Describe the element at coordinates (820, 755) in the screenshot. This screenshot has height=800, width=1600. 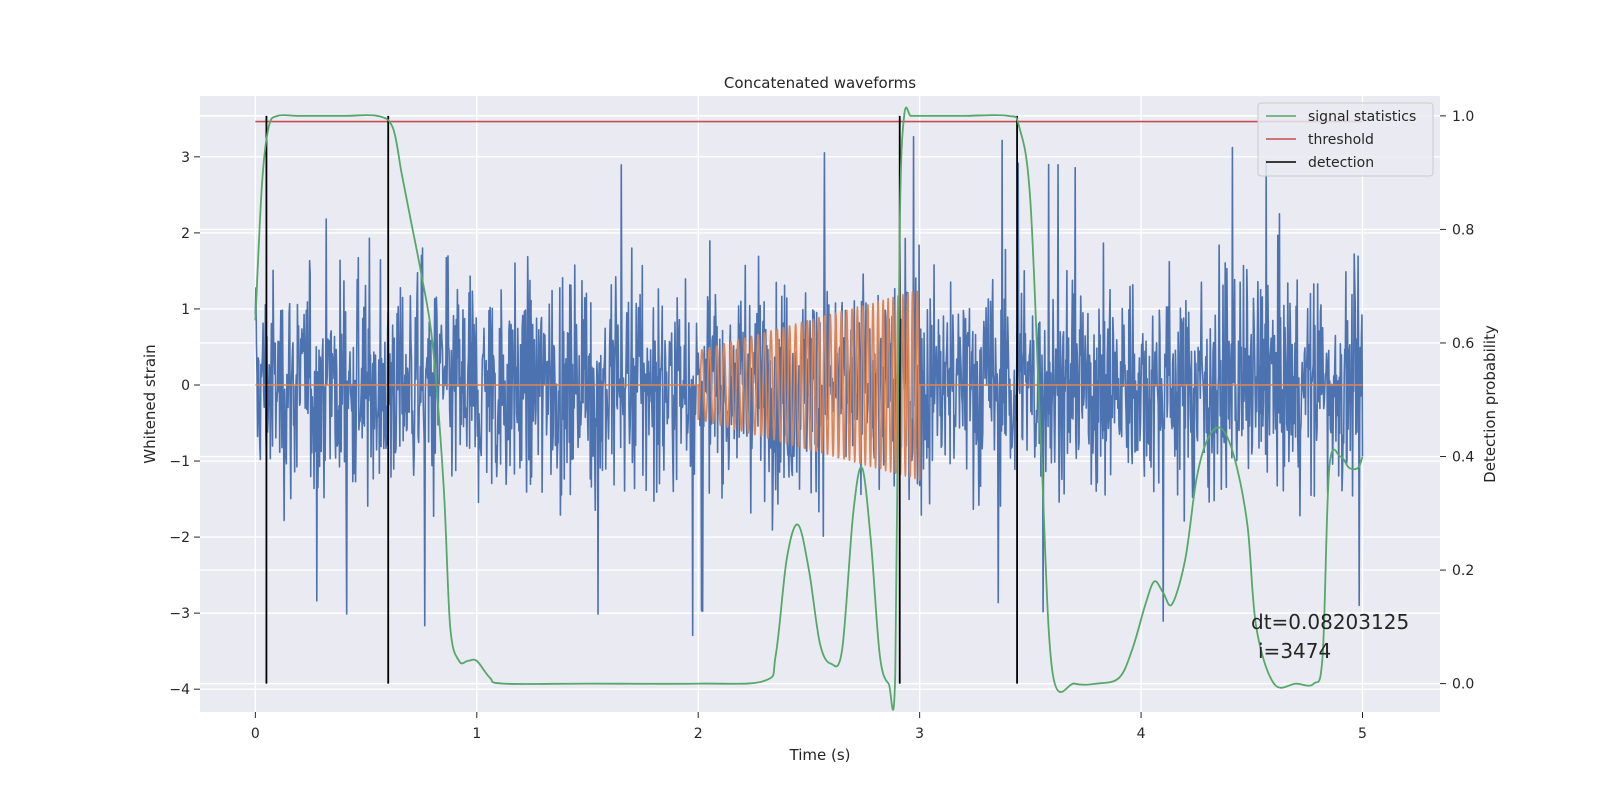
I see `x-axis-label: Time (s)` at that location.